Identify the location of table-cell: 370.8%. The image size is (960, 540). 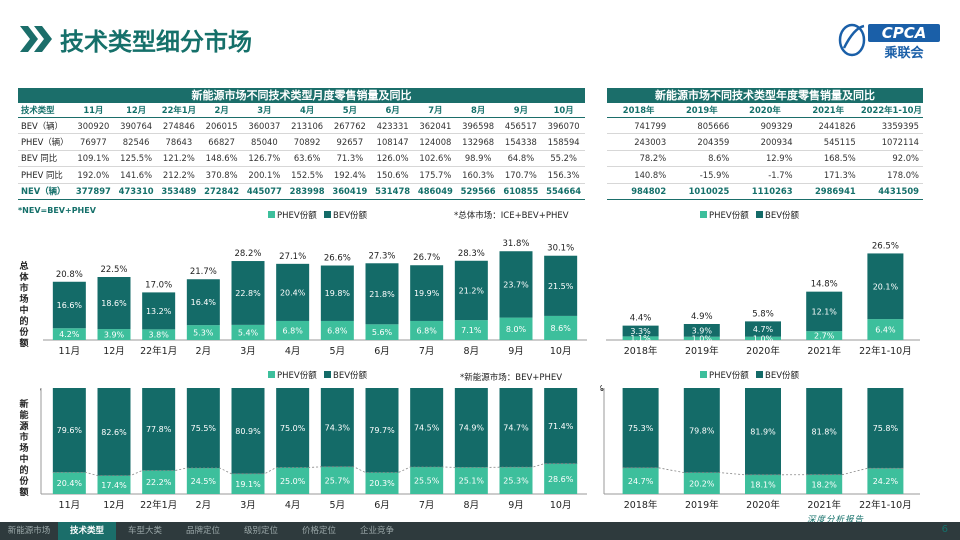
(221, 175).